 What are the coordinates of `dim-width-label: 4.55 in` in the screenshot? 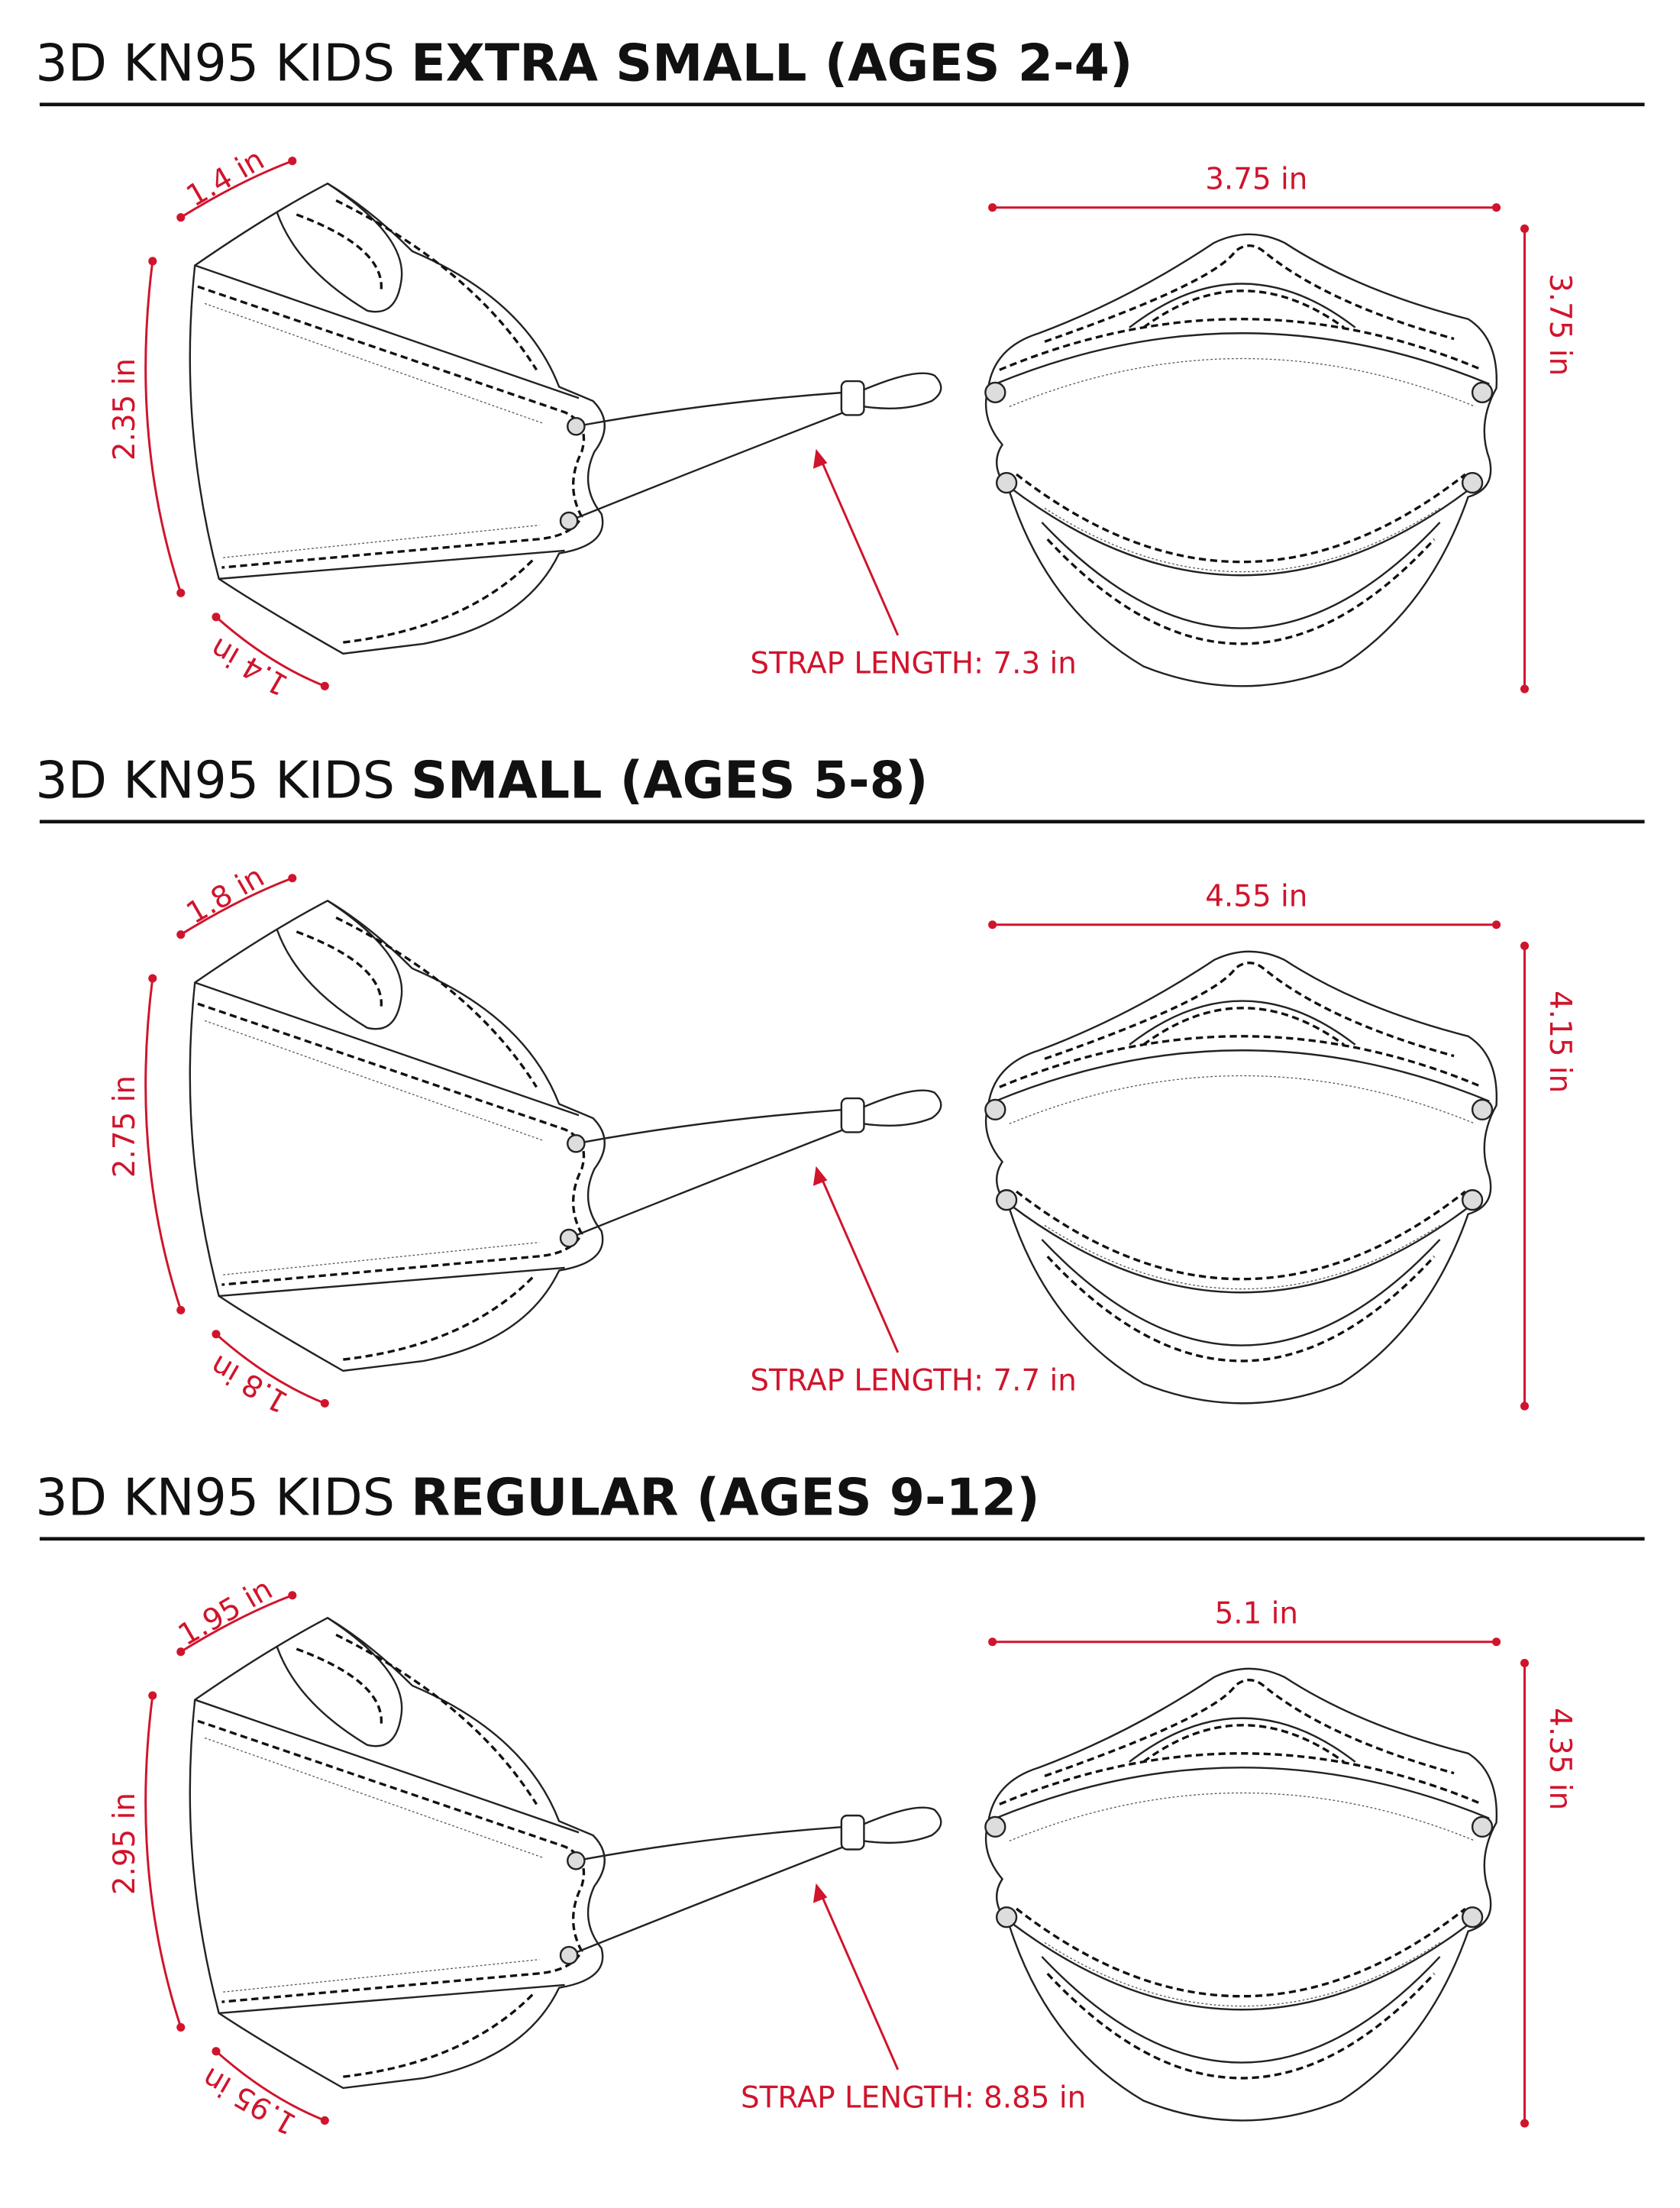 It's located at (1256, 897).